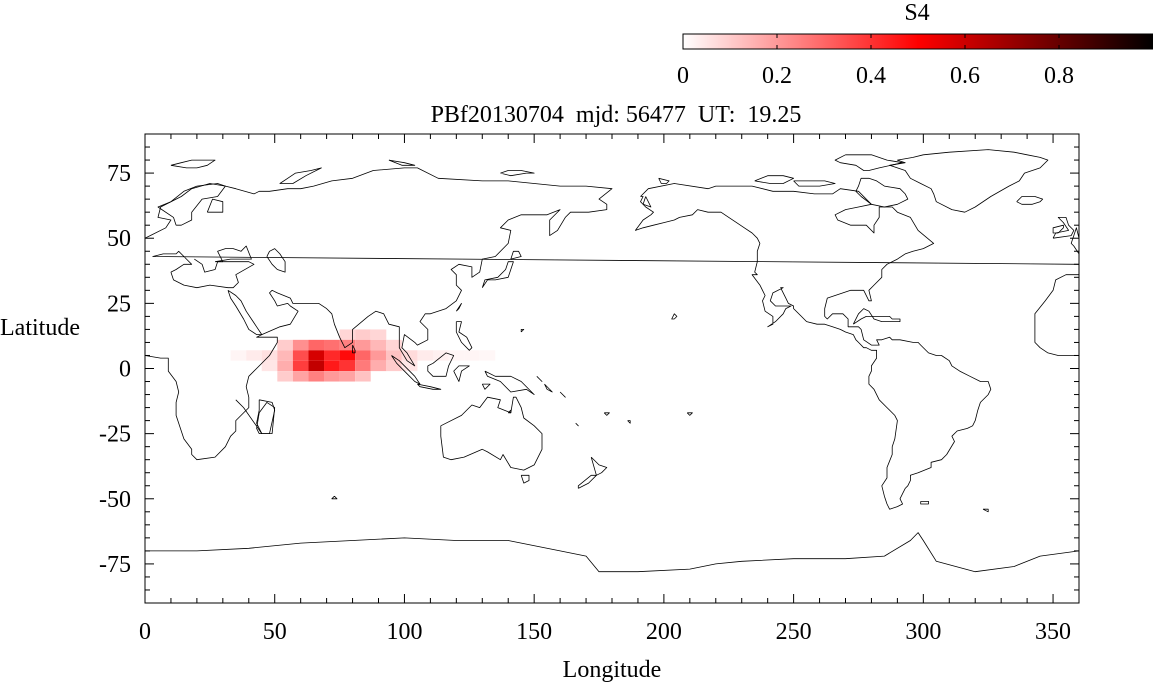 This screenshot has width=1153, height=685. Describe the element at coordinates (115, 565) in the screenshot. I see `y-tick-label: -75` at that location.